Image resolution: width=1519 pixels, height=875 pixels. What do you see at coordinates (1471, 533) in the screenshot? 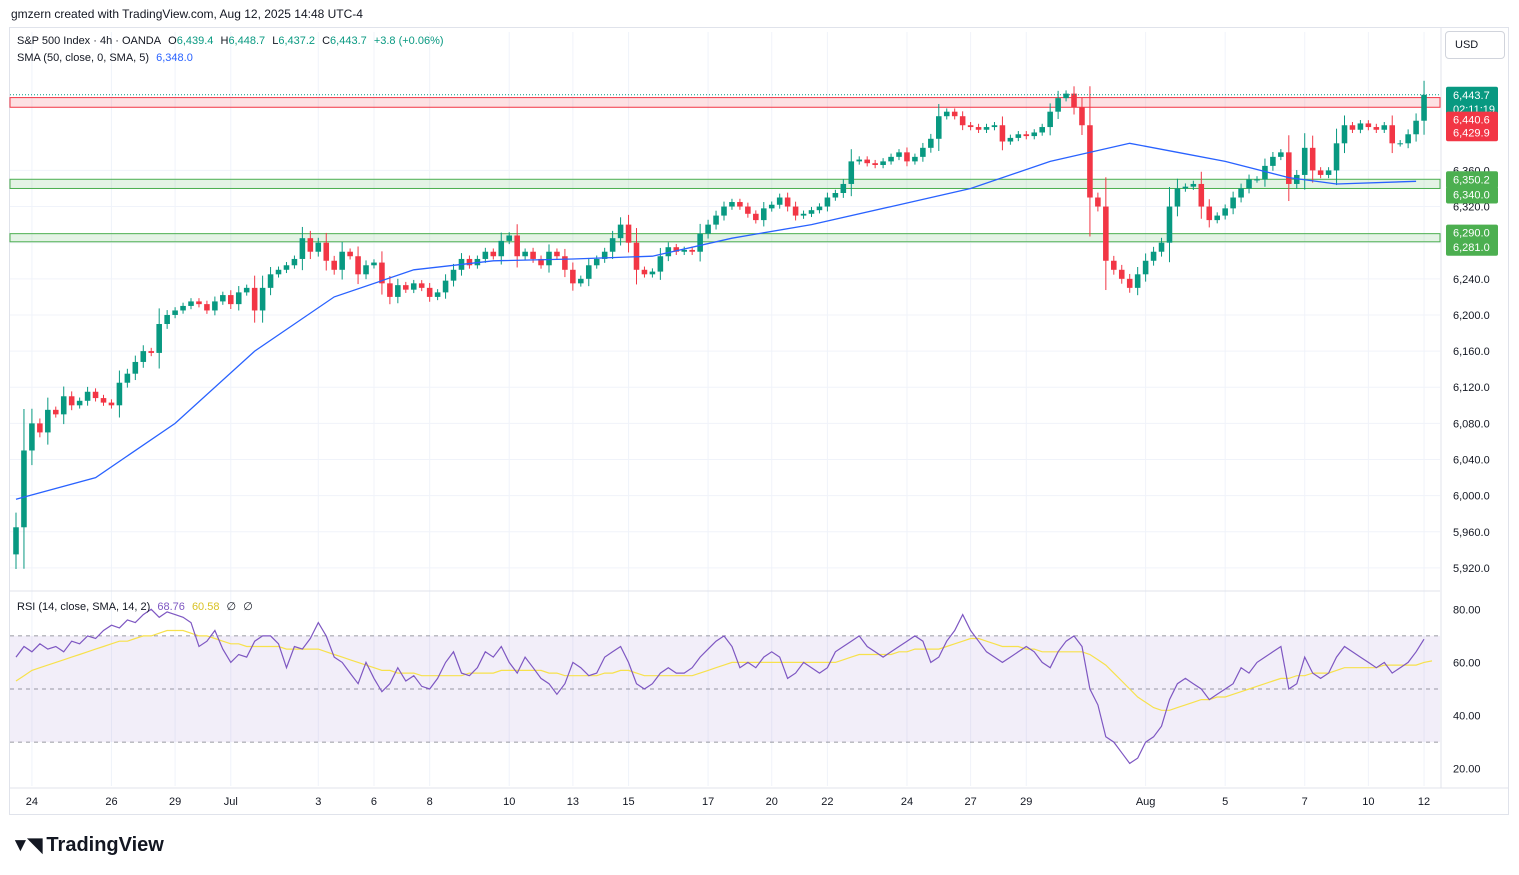
I see `price-tick-label: 5,960.0` at bounding box center [1471, 533].